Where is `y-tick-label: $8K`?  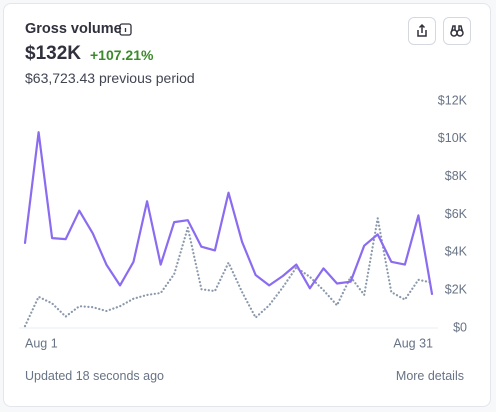
y-tick-label: $8K is located at coordinates (456, 176).